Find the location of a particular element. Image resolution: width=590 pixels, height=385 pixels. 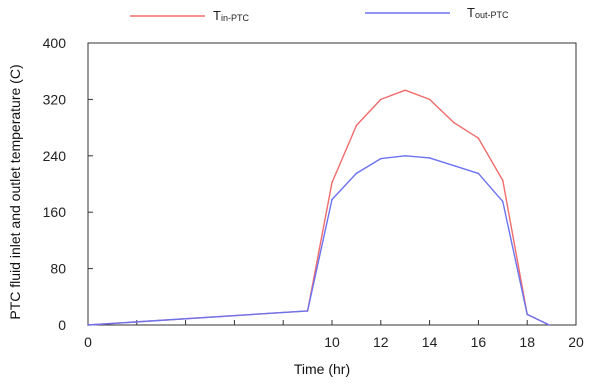

y-tick-label: 0 is located at coordinates (62, 325).